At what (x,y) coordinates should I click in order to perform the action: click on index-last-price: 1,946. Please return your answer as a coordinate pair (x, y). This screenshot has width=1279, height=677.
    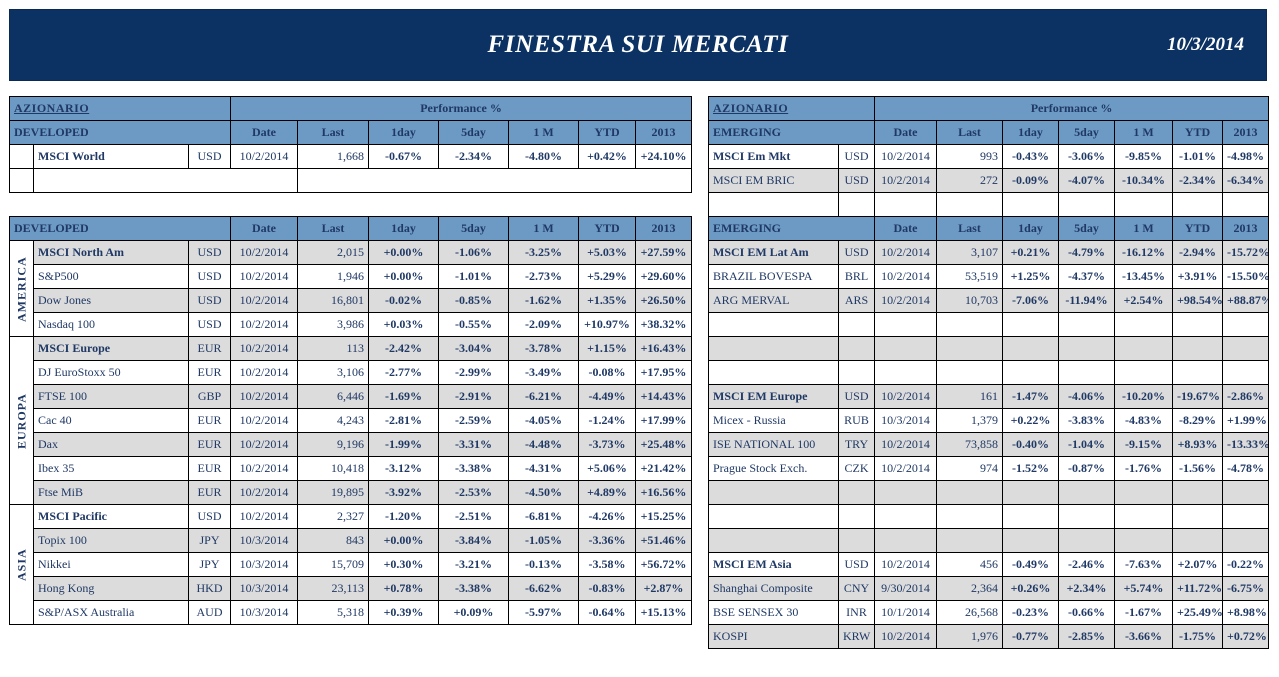
    Looking at the image, I should click on (333, 276).